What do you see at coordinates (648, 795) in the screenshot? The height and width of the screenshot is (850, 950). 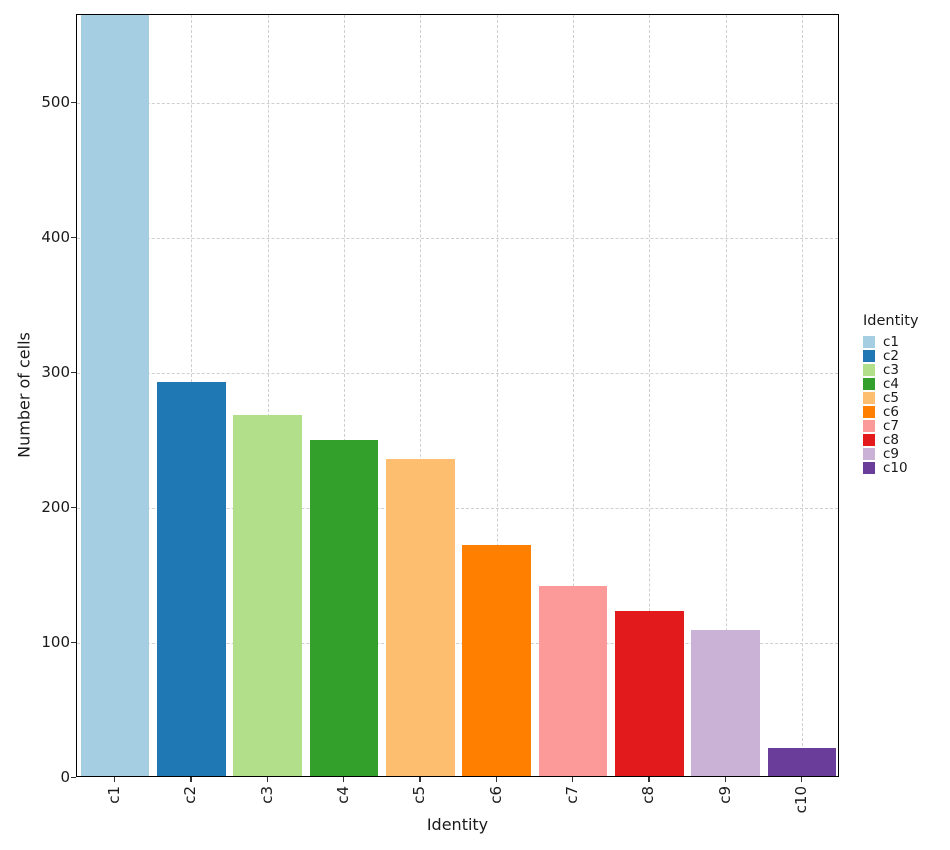 I see `x-tick-label: c8` at bounding box center [648, 795].